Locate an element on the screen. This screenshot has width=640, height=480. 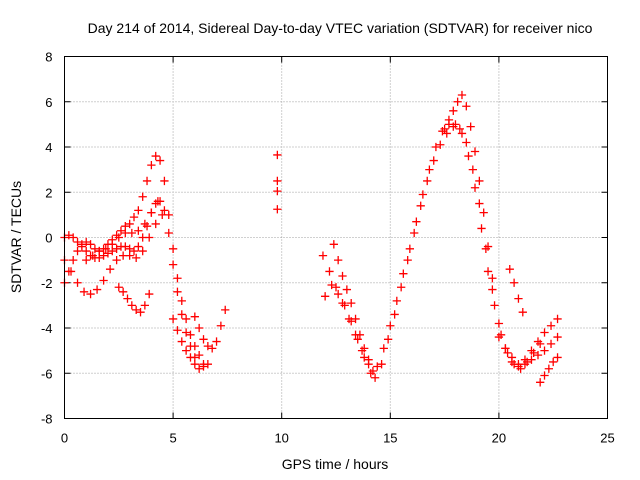
x-tick-label: 15 is located at coordinates (390, 438).